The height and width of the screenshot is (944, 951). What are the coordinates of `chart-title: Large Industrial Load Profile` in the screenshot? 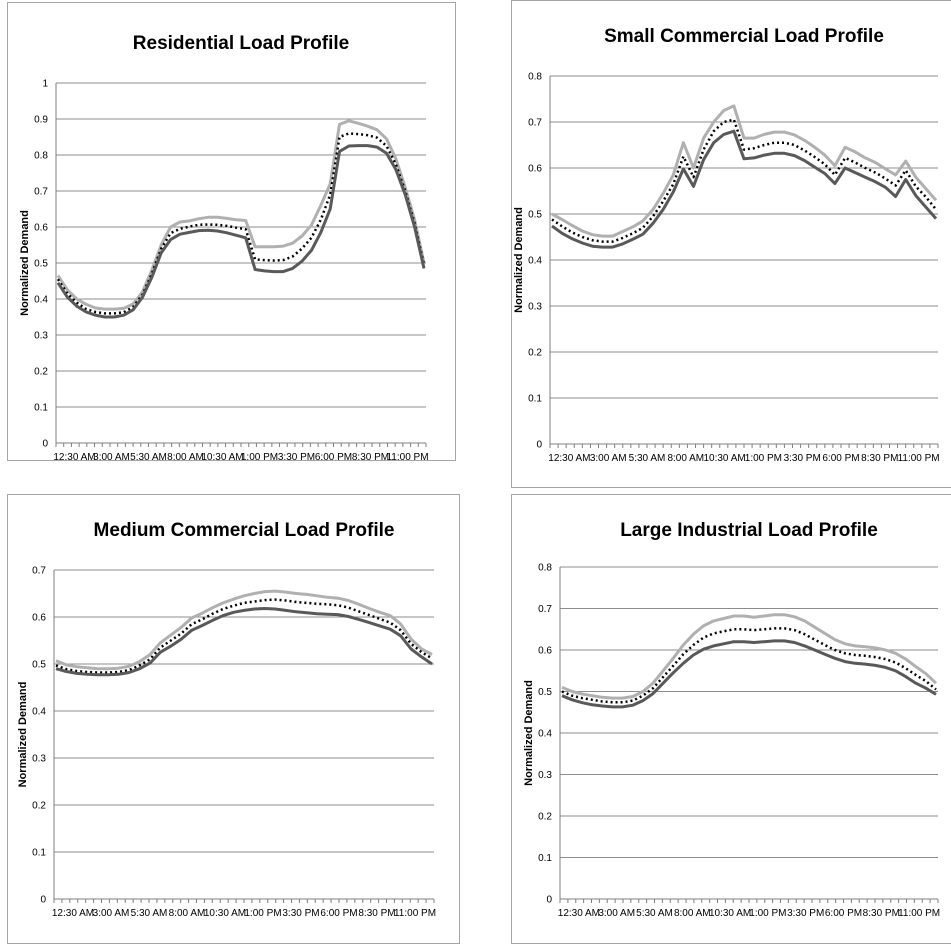 It's located at (749, 530).